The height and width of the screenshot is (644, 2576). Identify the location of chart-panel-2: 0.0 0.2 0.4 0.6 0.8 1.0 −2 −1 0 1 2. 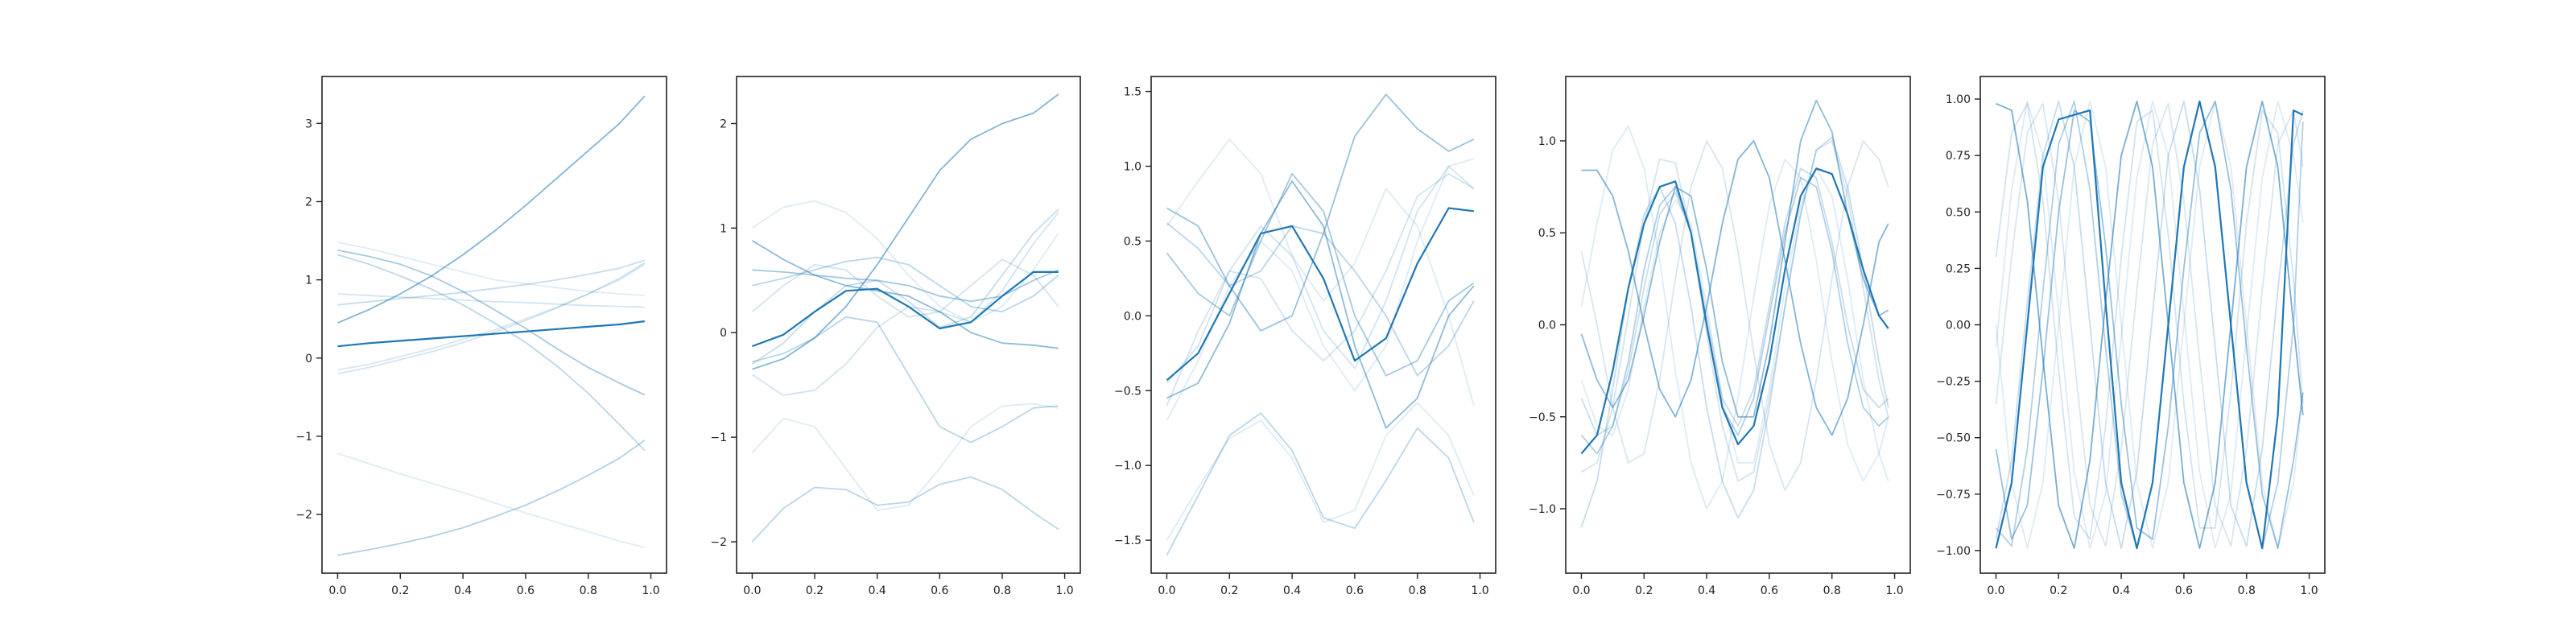
(895, 336).